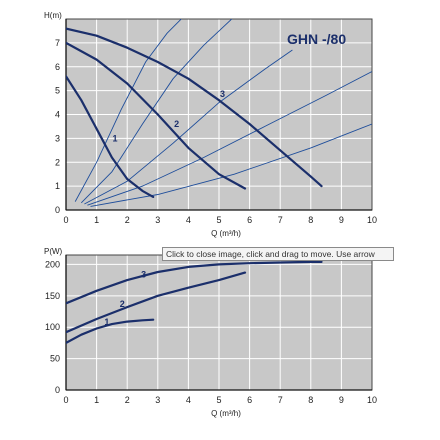 The image size is (440, 440). Describe the element at coordinates (55, 359) in the screenshot. I see `y-tick-label: 50` at that location.